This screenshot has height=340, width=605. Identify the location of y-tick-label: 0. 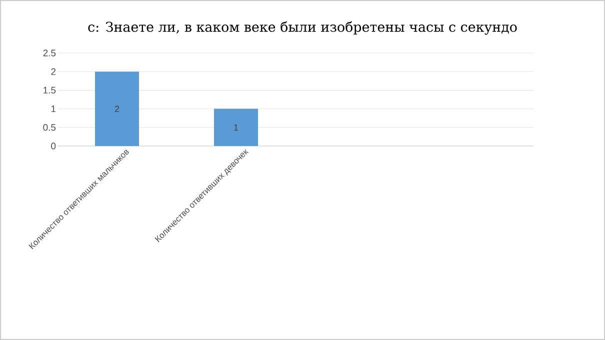
(53, 146).